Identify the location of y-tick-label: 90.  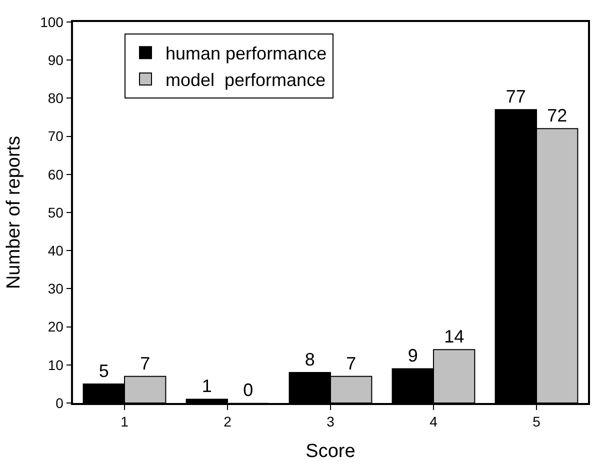
(56, 60).